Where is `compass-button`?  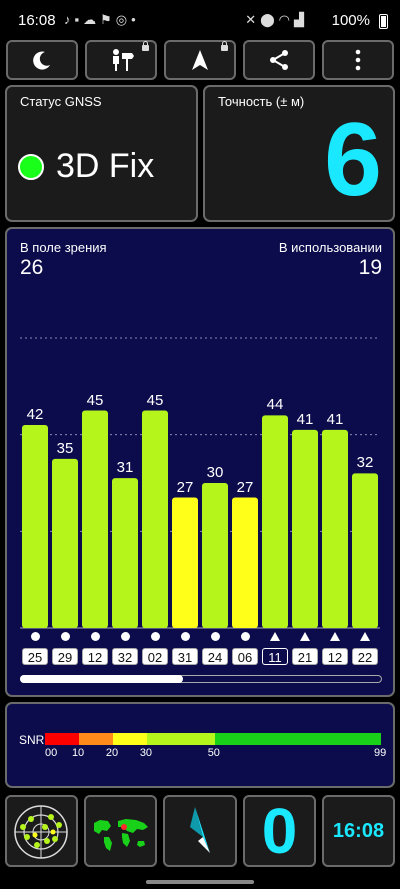 compass-button is located at coordinates (200, 831).